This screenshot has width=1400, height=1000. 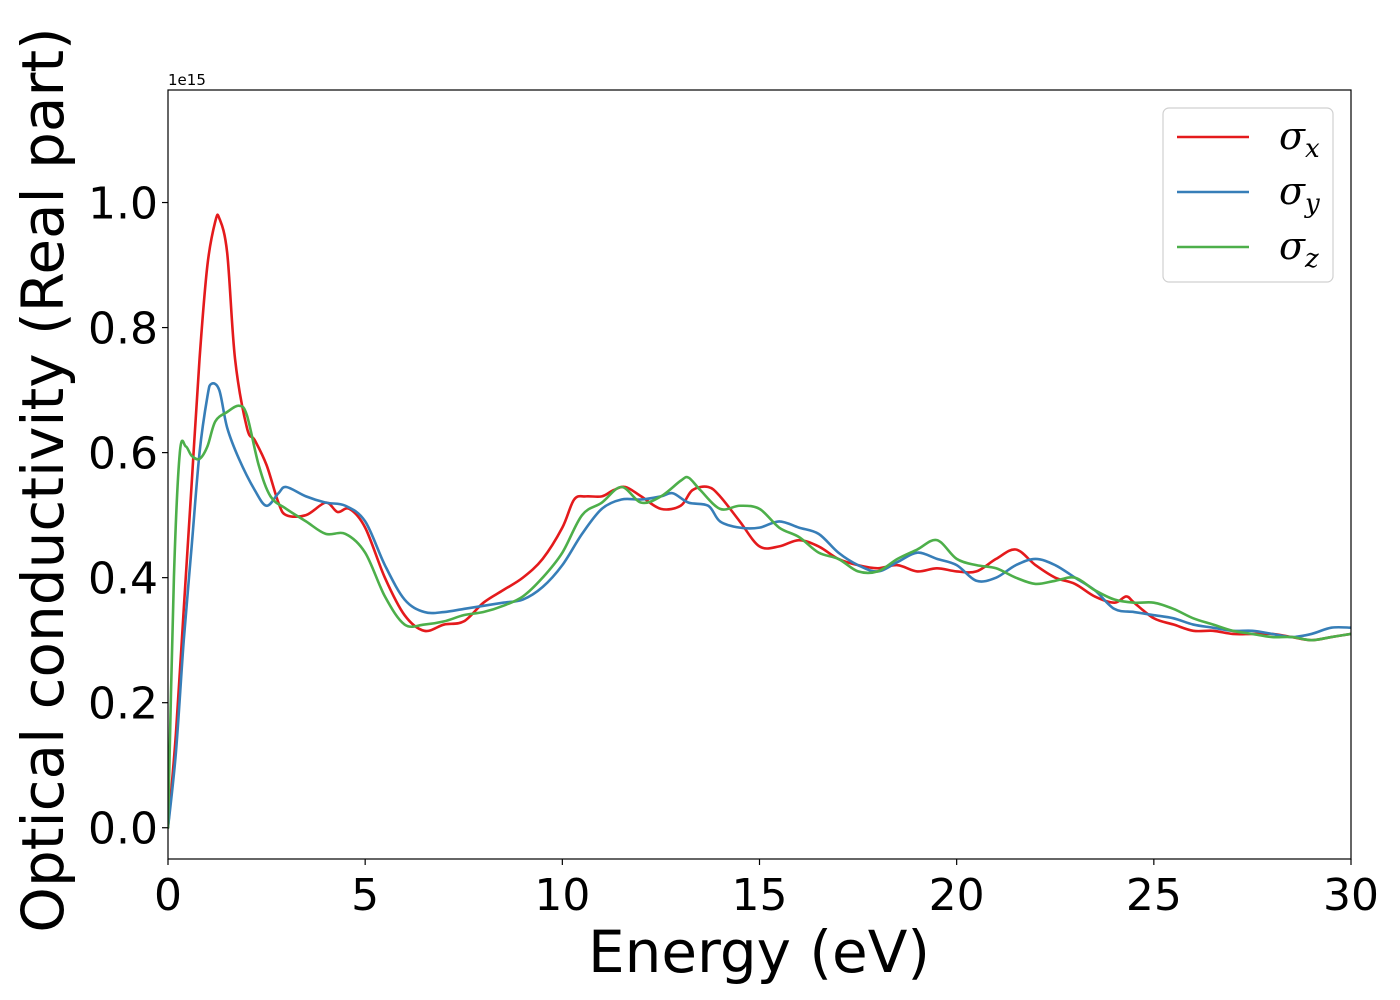 What do you see at coordinates (760, 895) in the screenshot?
I see `x-tick-label: 15` at bounding box center [760, 895].